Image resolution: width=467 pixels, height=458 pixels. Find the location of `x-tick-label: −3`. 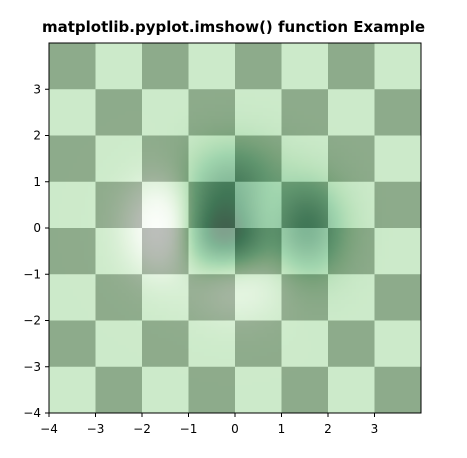

x-tick-label: −3 is located at coordinates (96, 429).